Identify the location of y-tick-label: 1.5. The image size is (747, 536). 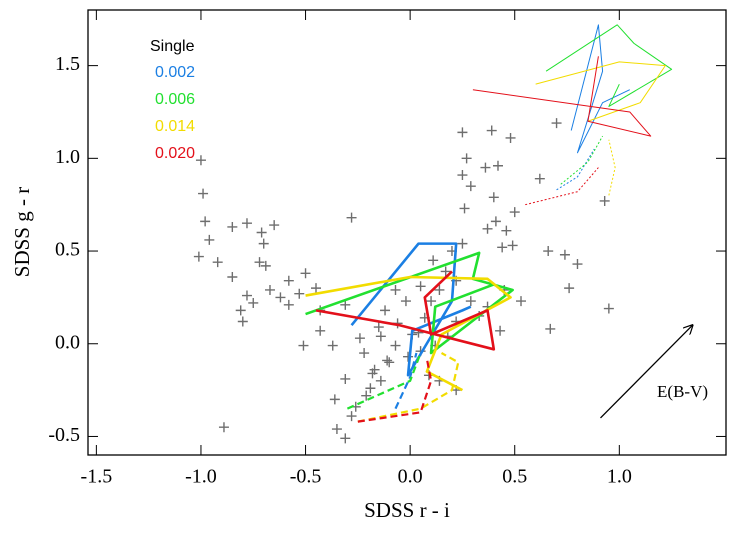
(67, 64).